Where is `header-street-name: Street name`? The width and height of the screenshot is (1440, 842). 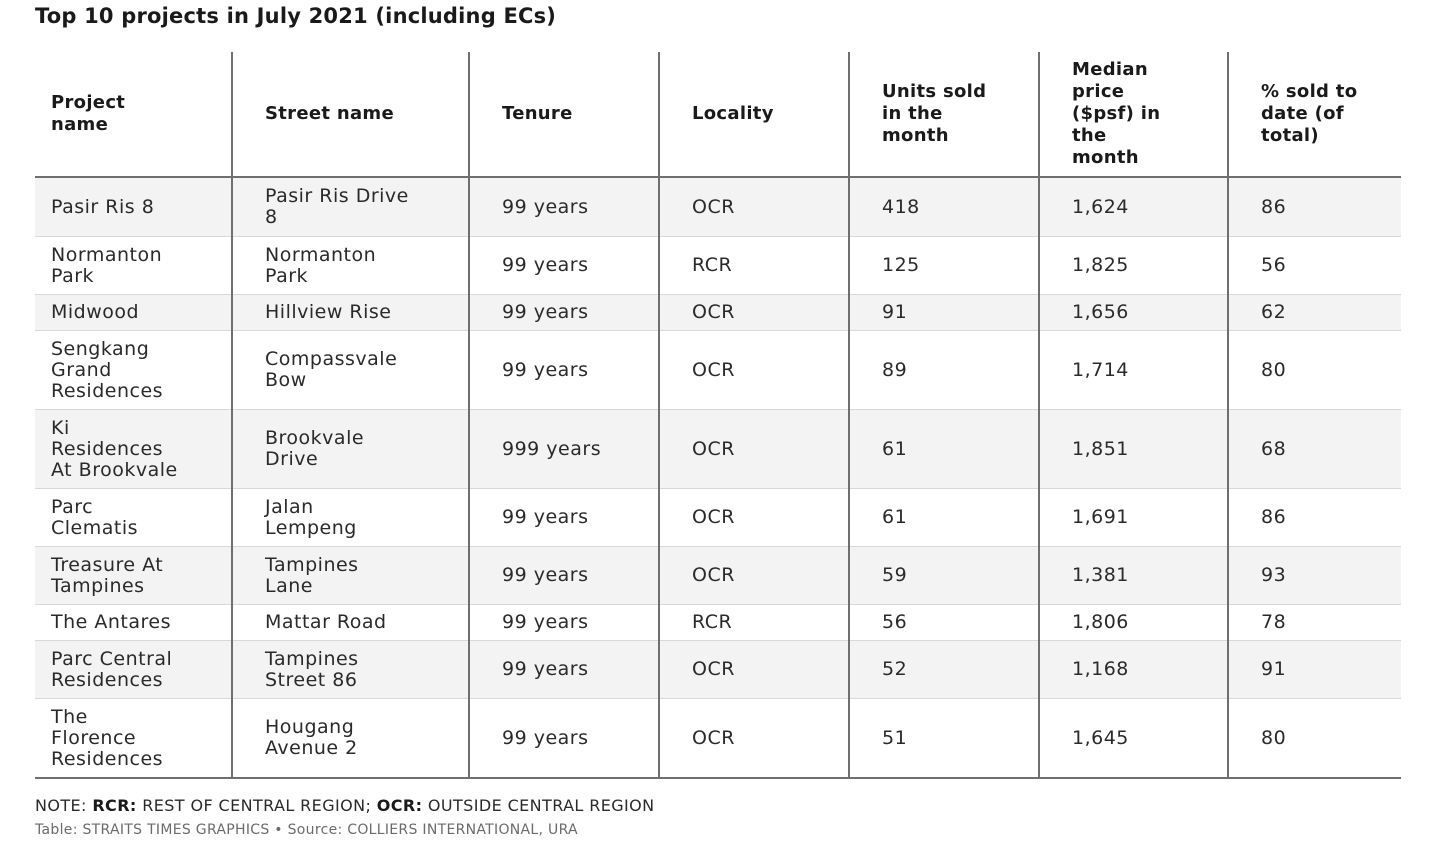
header-street-name: Street name is located at coordinates (350, 115).